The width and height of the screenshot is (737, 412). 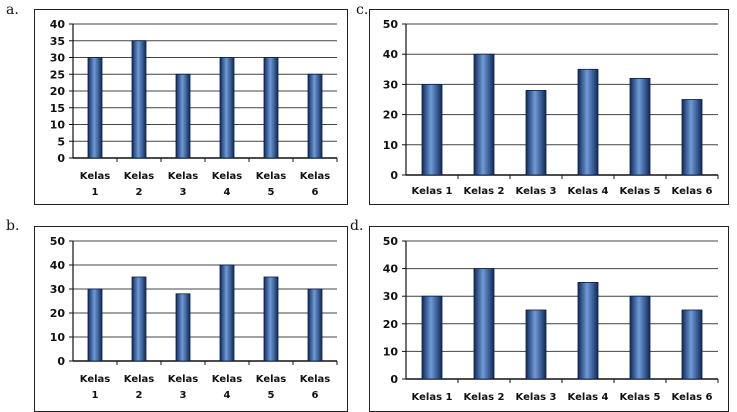 What do you see at coordinates (139, 192) in the screenshot?
I see `chart-a-xtick-label: 2` at bounding box center [139, 192].